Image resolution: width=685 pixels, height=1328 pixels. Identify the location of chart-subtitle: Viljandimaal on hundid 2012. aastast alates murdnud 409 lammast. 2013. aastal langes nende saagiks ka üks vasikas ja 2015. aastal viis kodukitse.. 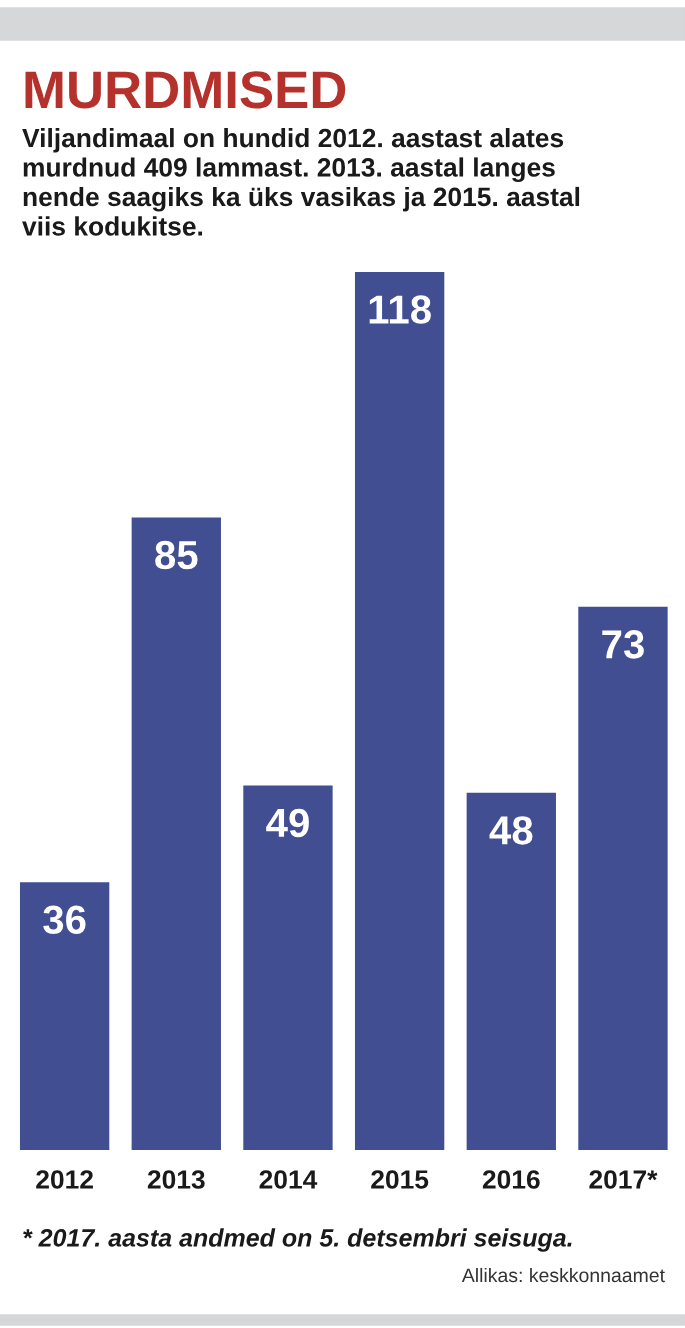
(301, 182).